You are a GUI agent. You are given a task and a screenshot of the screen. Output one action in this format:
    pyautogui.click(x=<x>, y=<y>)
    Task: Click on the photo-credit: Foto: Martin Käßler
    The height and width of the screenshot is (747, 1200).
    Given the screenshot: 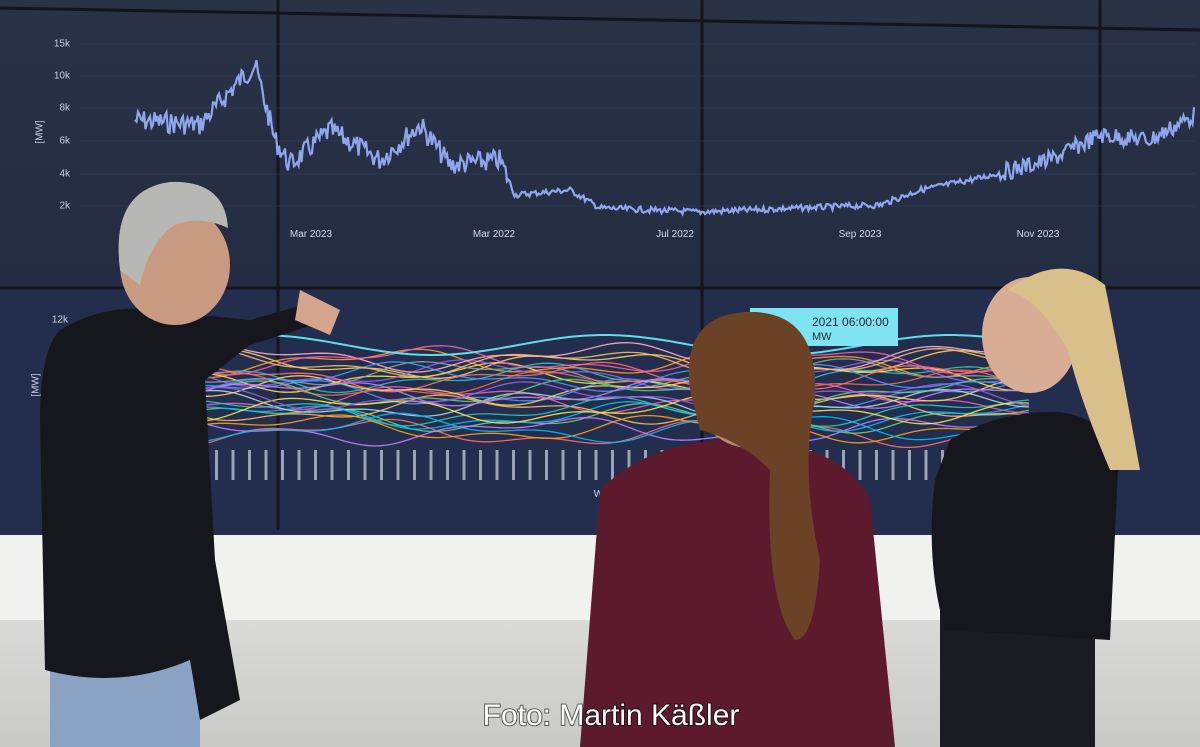 What is the action you would take?
    pyautogui.click(x=611, y=715)
    